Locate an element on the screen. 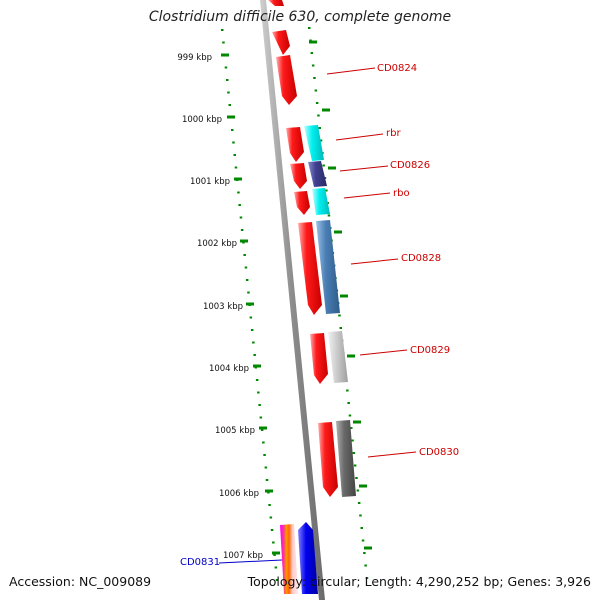 This screenshot has height=600, width=600. gene-label-cd0831: CD0831 is located at coordinates (200, 562).